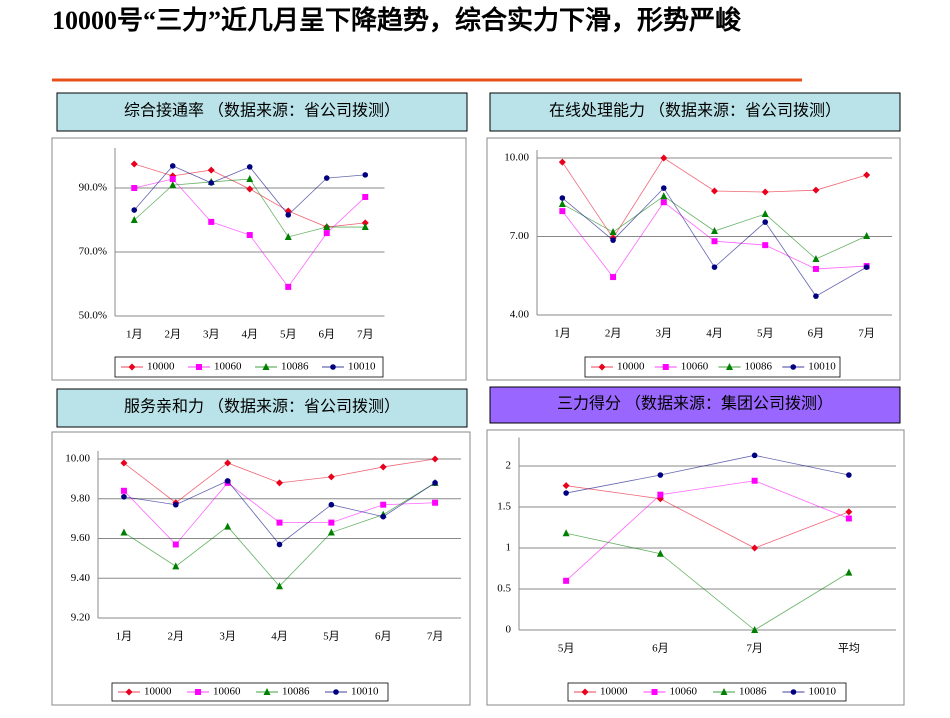  I want to click on y-tick-label: 0.5, so click(504, 589).